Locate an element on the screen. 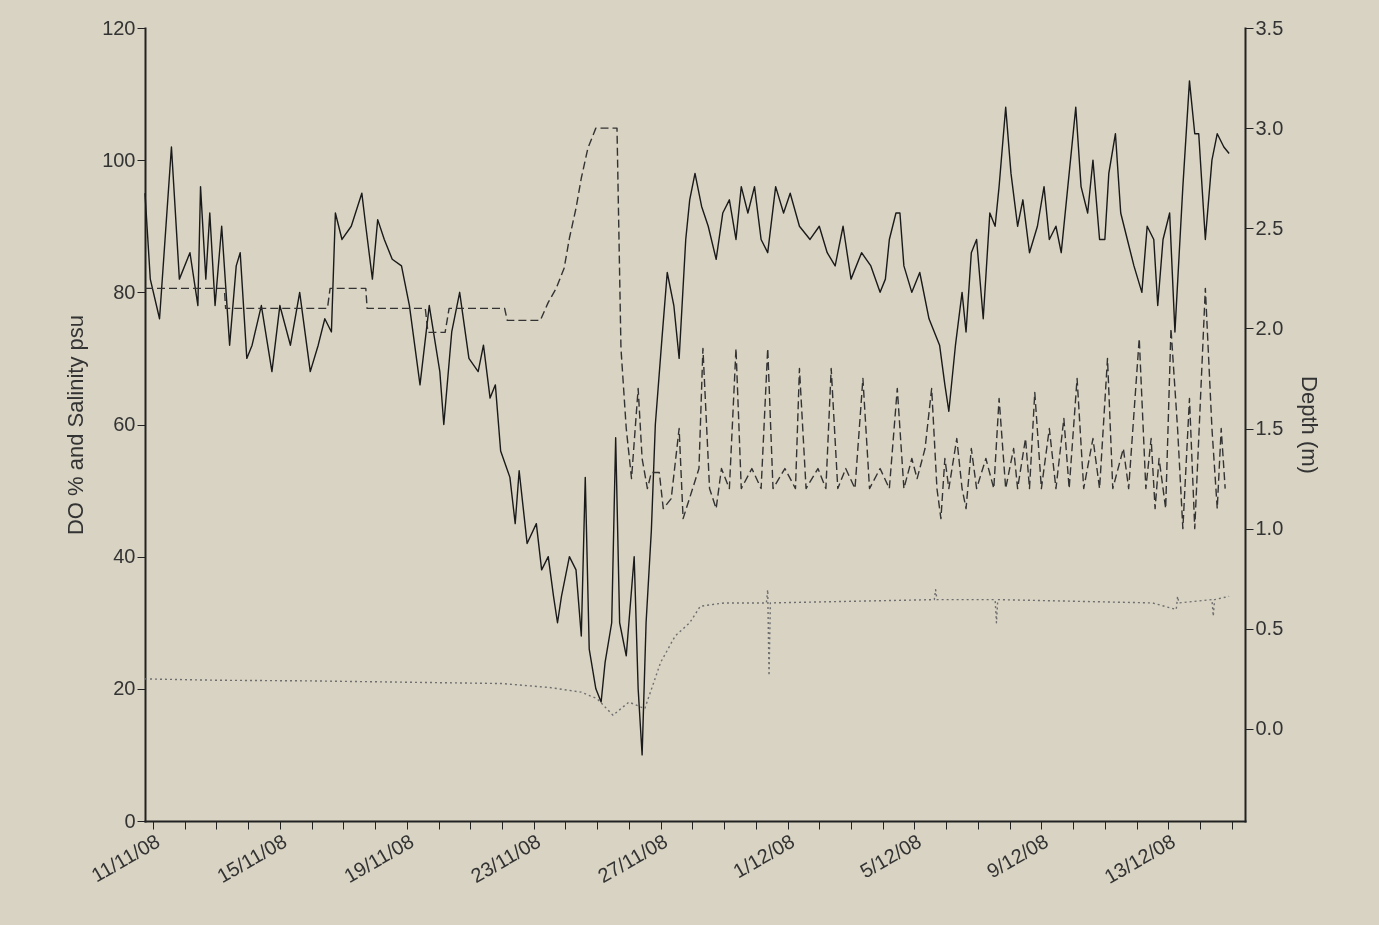 Image resolution: width=1379 pixels, height=925 pixels. y2-tick-label: 2.5 is located at coordinates (1269, 227).